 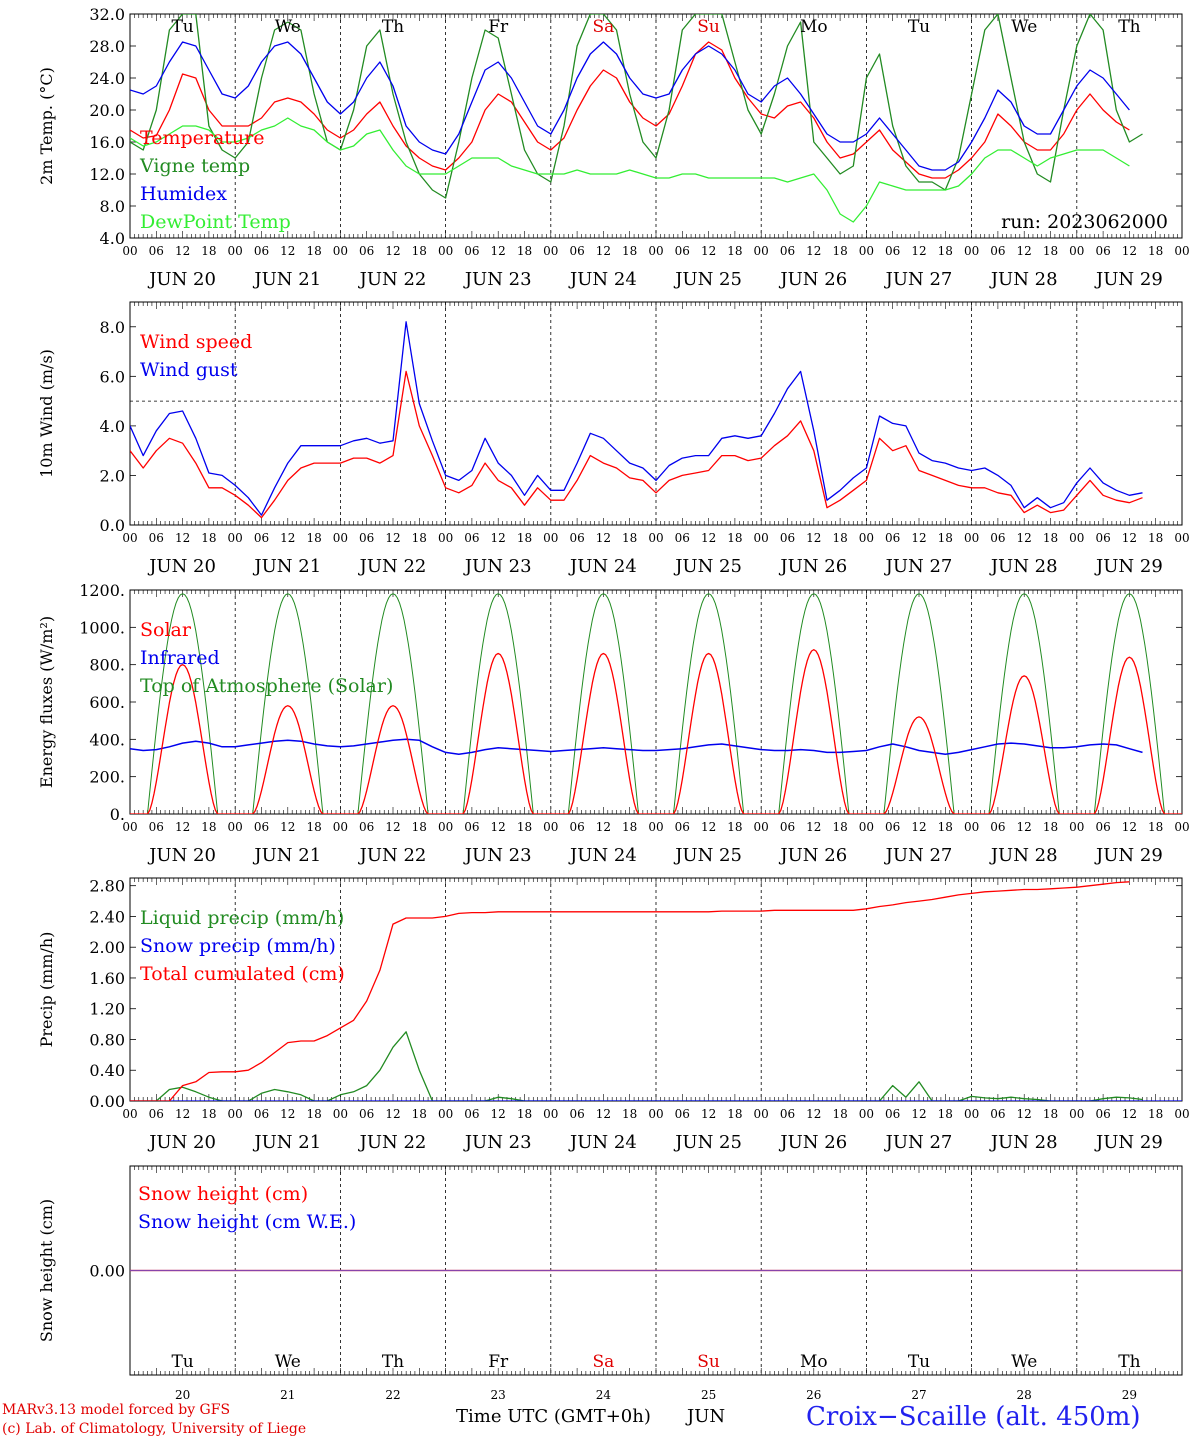 I want to click on legend-entry: Top of Atmosphere (Solar), so click(x=266, y=686).